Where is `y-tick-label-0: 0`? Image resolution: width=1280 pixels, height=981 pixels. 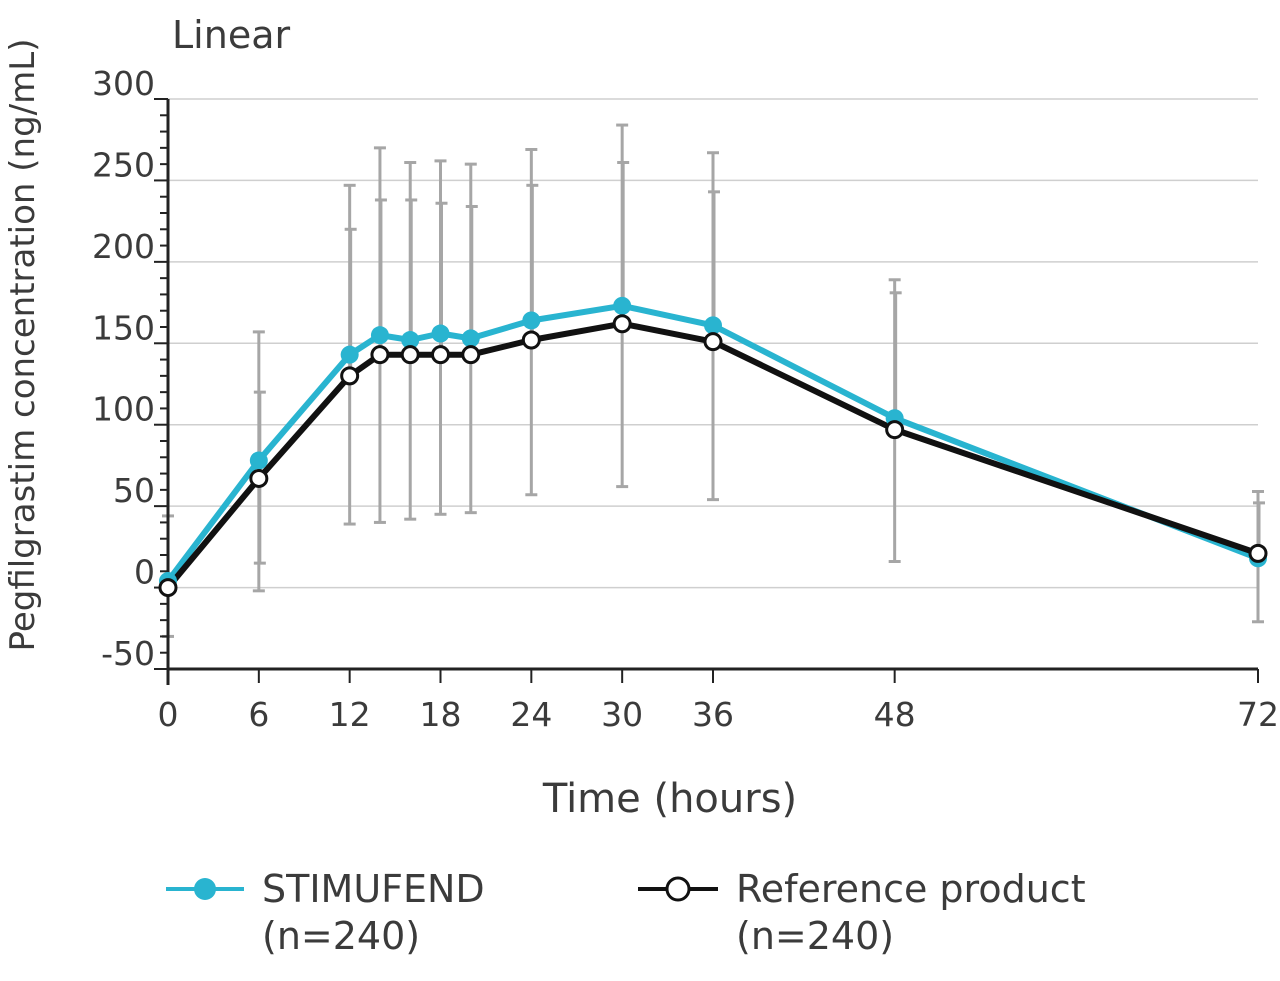
y-tick-label-0: 0 is located at coordinates (144, 572).